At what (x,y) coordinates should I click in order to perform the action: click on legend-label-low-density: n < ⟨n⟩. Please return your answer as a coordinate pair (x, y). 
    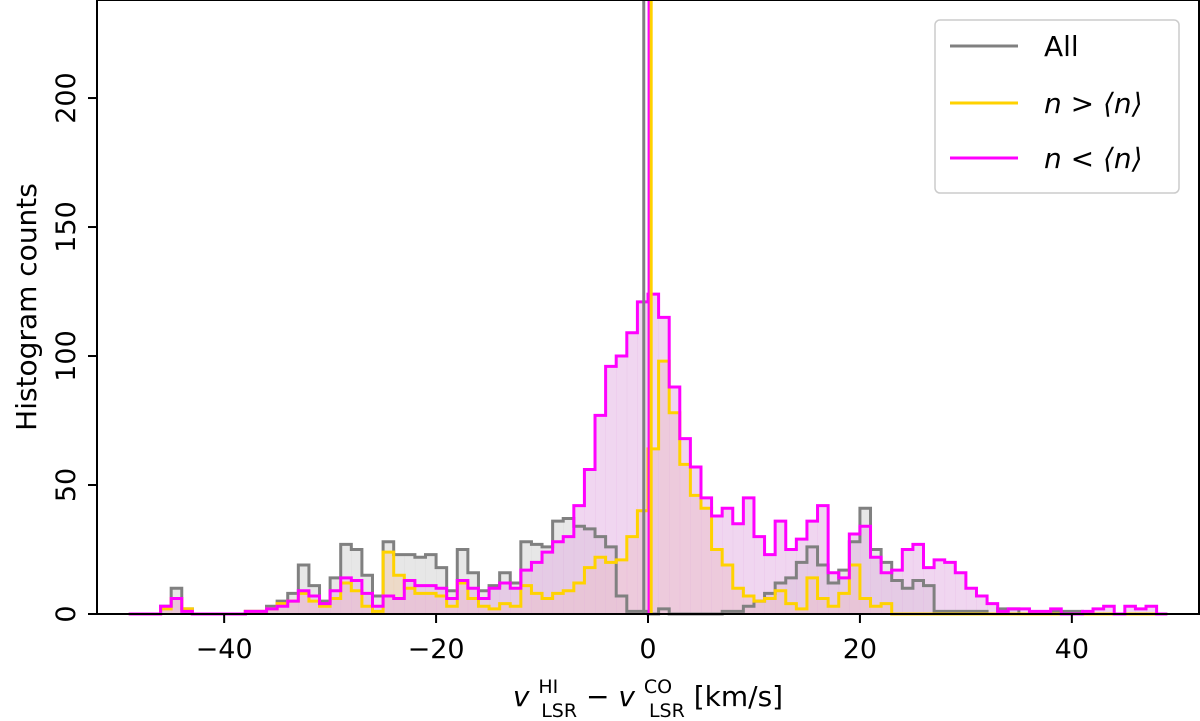
    Looking at the image, I should click on (1093, 158).